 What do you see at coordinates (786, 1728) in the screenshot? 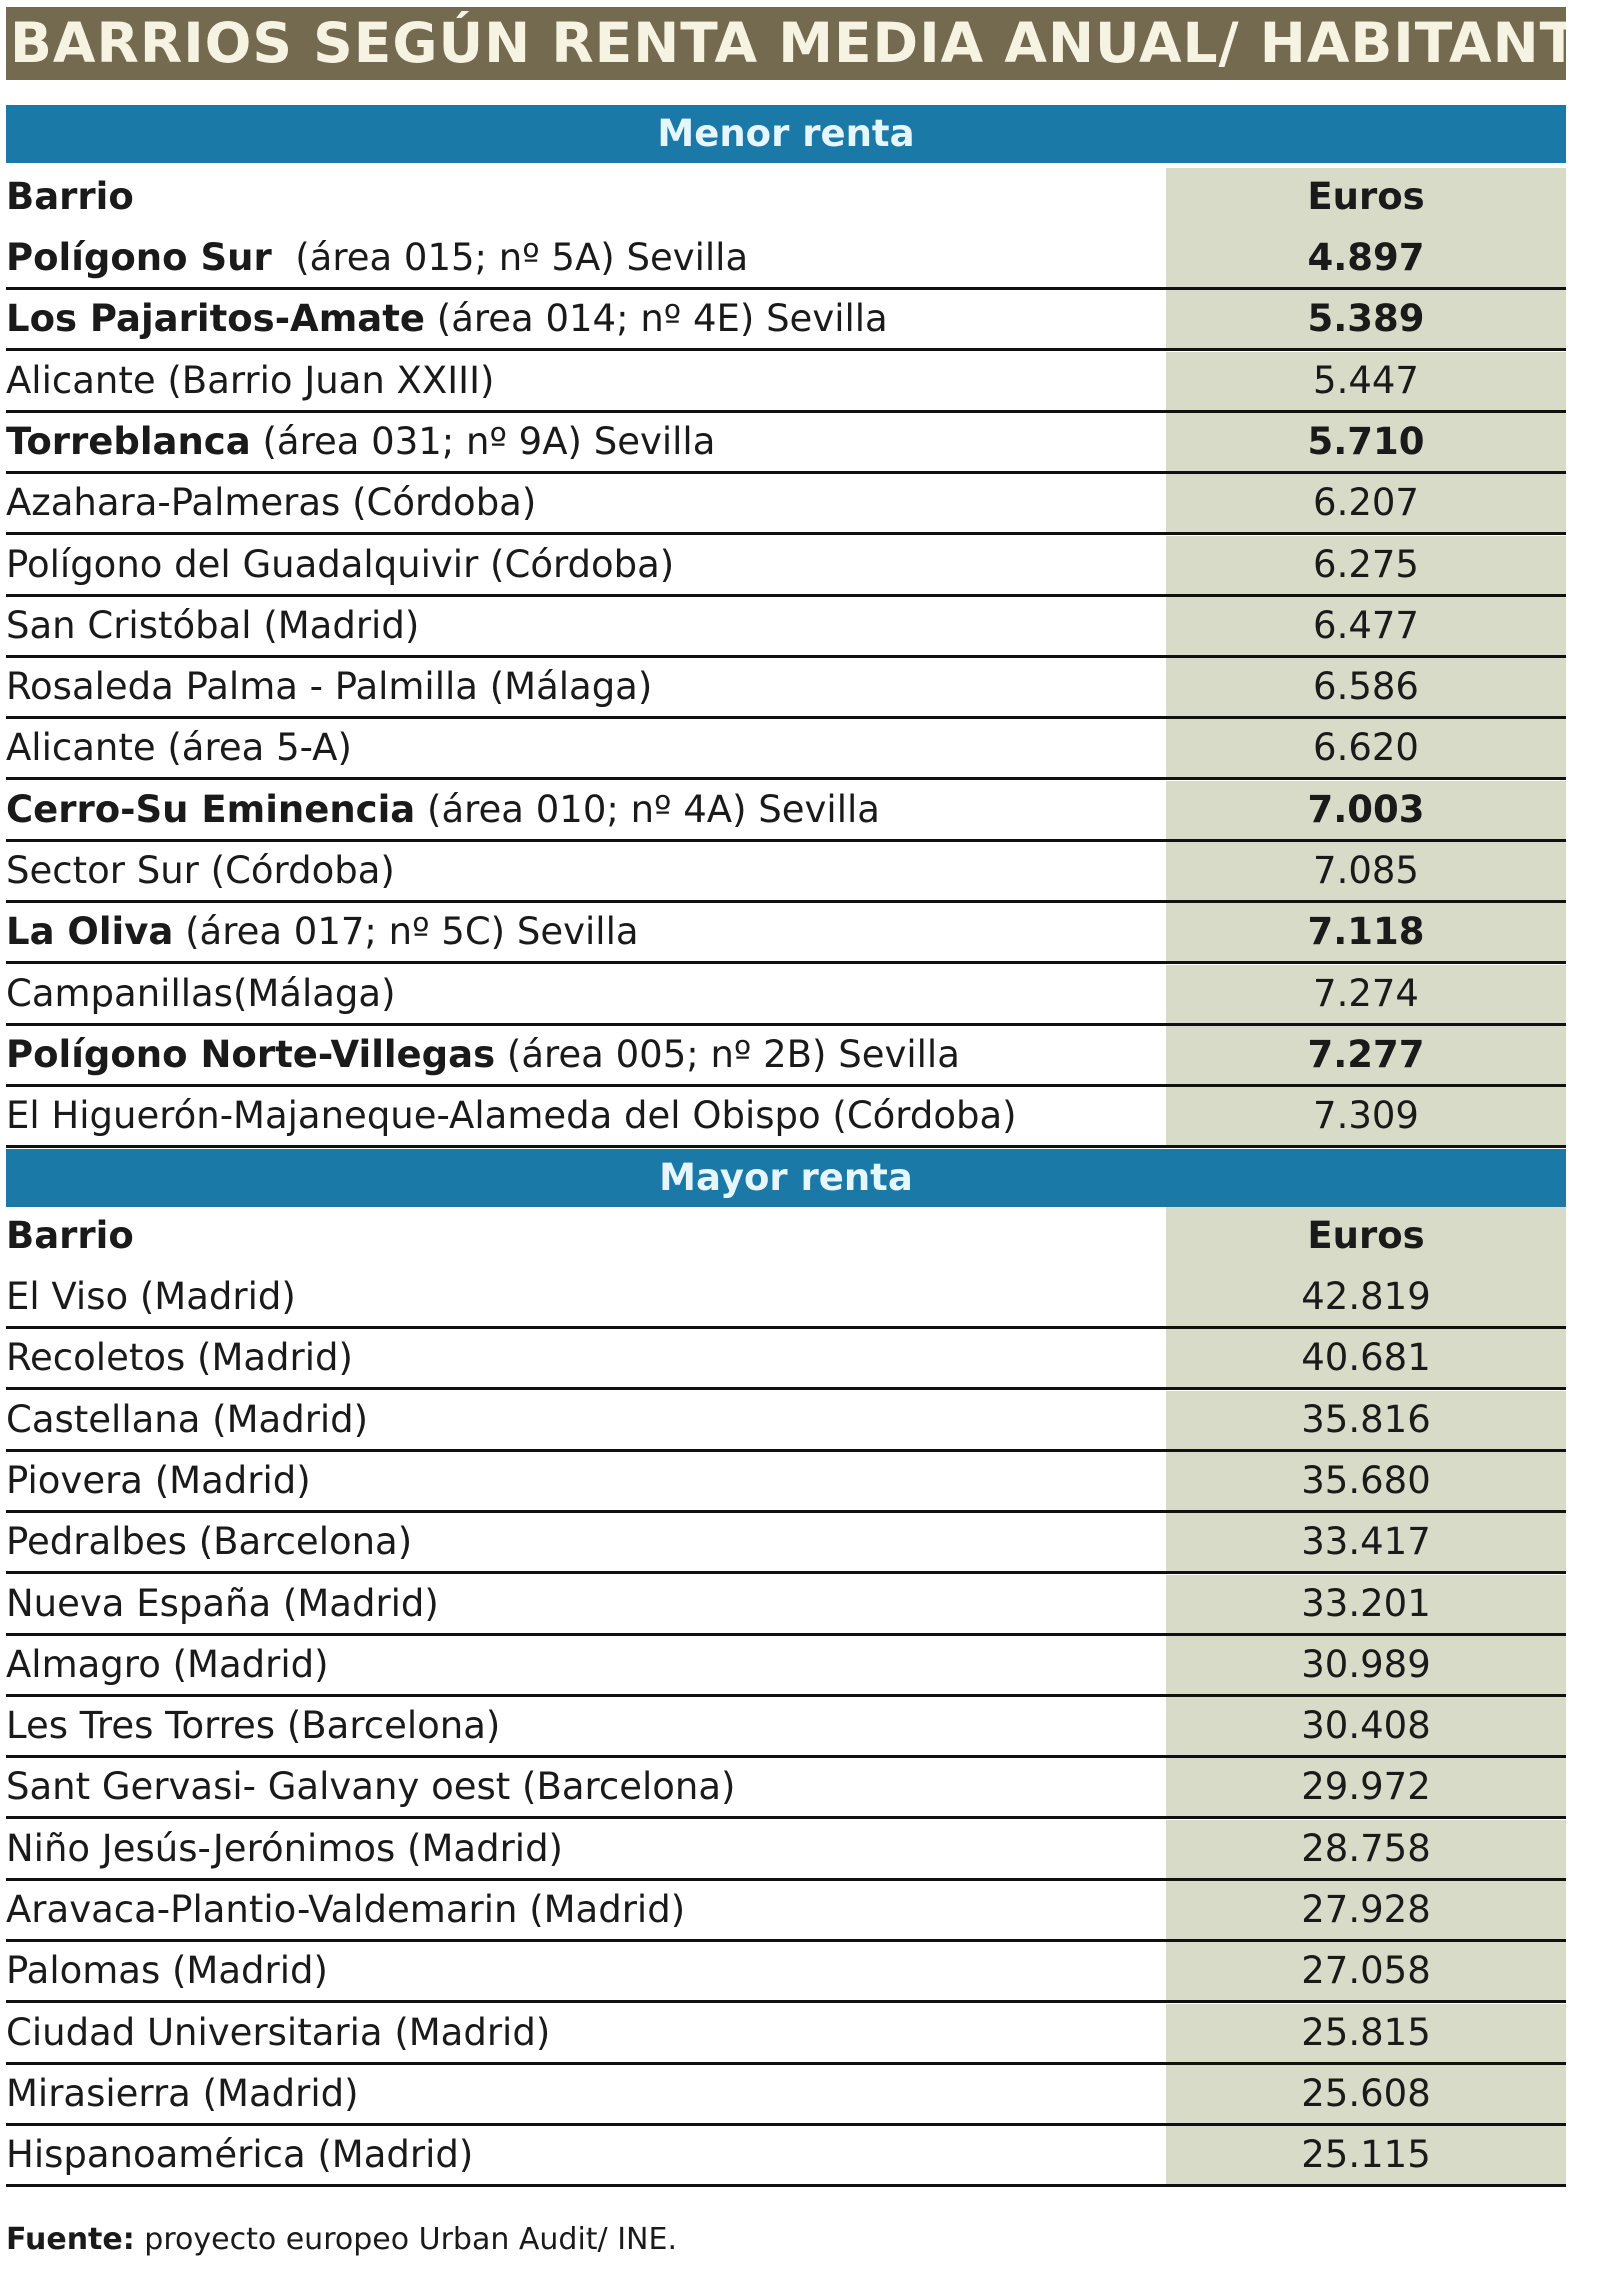
I see `table-row: Les Tres Torres (Barcelona) 30.408` at bounding box center [786, 1728].